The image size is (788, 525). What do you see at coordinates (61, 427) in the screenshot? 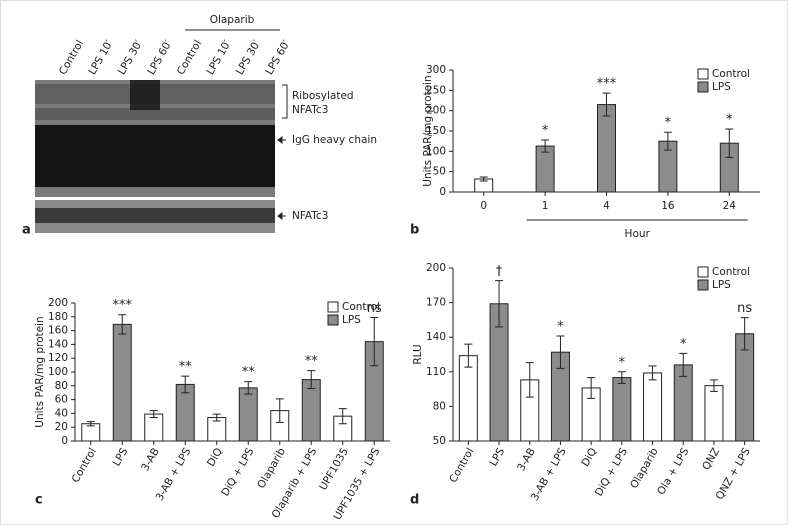
I see `y-tick-label: 20` at bounding box center [61, 427].